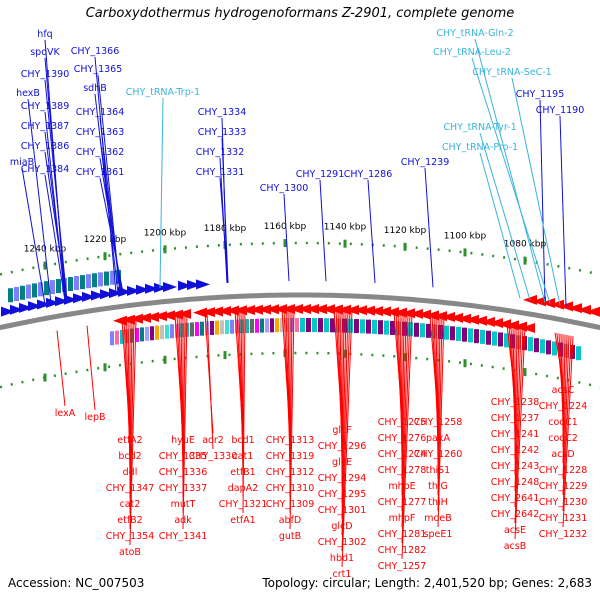  What do you see at coordinates (479, 127) in the screenshot?
I see `rna-gene-label: CHY_tRNA-Tyr-1` at bounding box center [479, 127].